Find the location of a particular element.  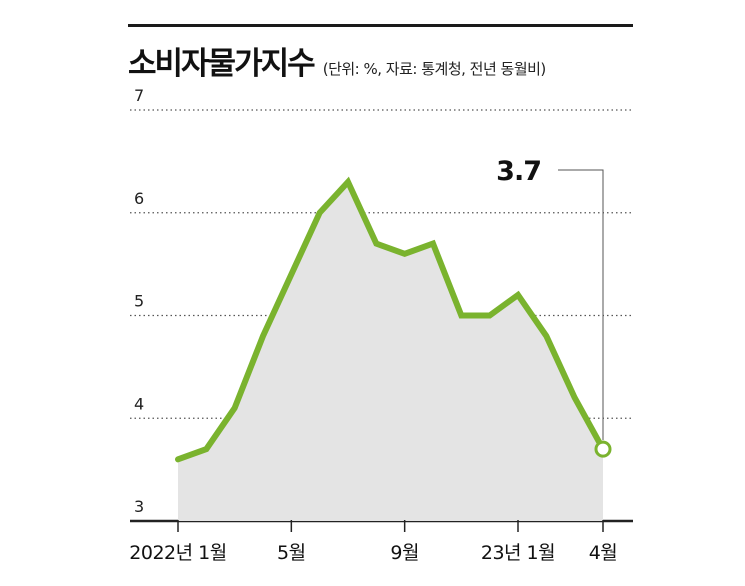

y-tick-label-7: 7 is located at coordinates (139, 95).